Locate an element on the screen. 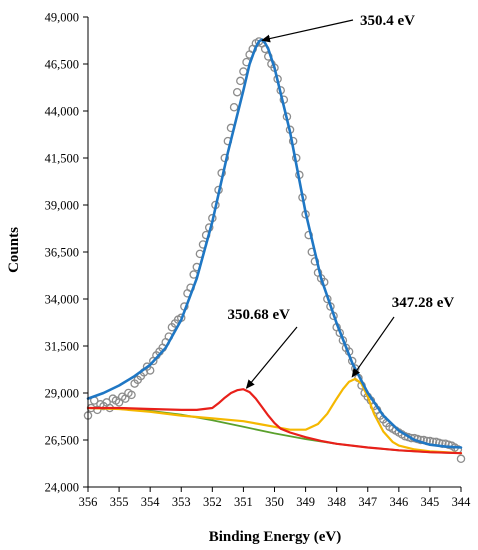 The height and width of the screenshot is (550, 478). x-tick-label: 344 is located at coordinates (462, 502).